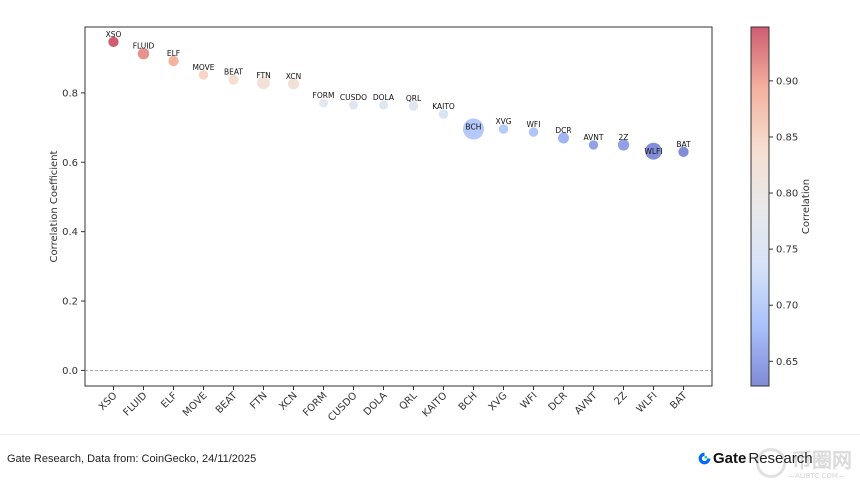  I want to click on data-label-wlfi: WLFI, so click(653, 151).